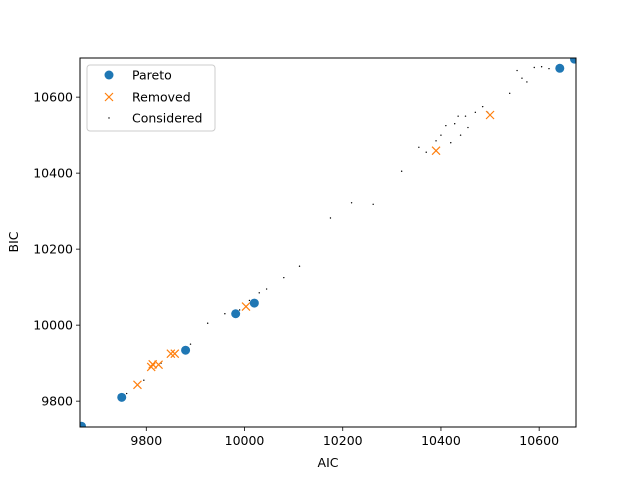  Describe the element at coordinates (109, 97) in the screenshot. I see `legend-removed-marker` at that location.